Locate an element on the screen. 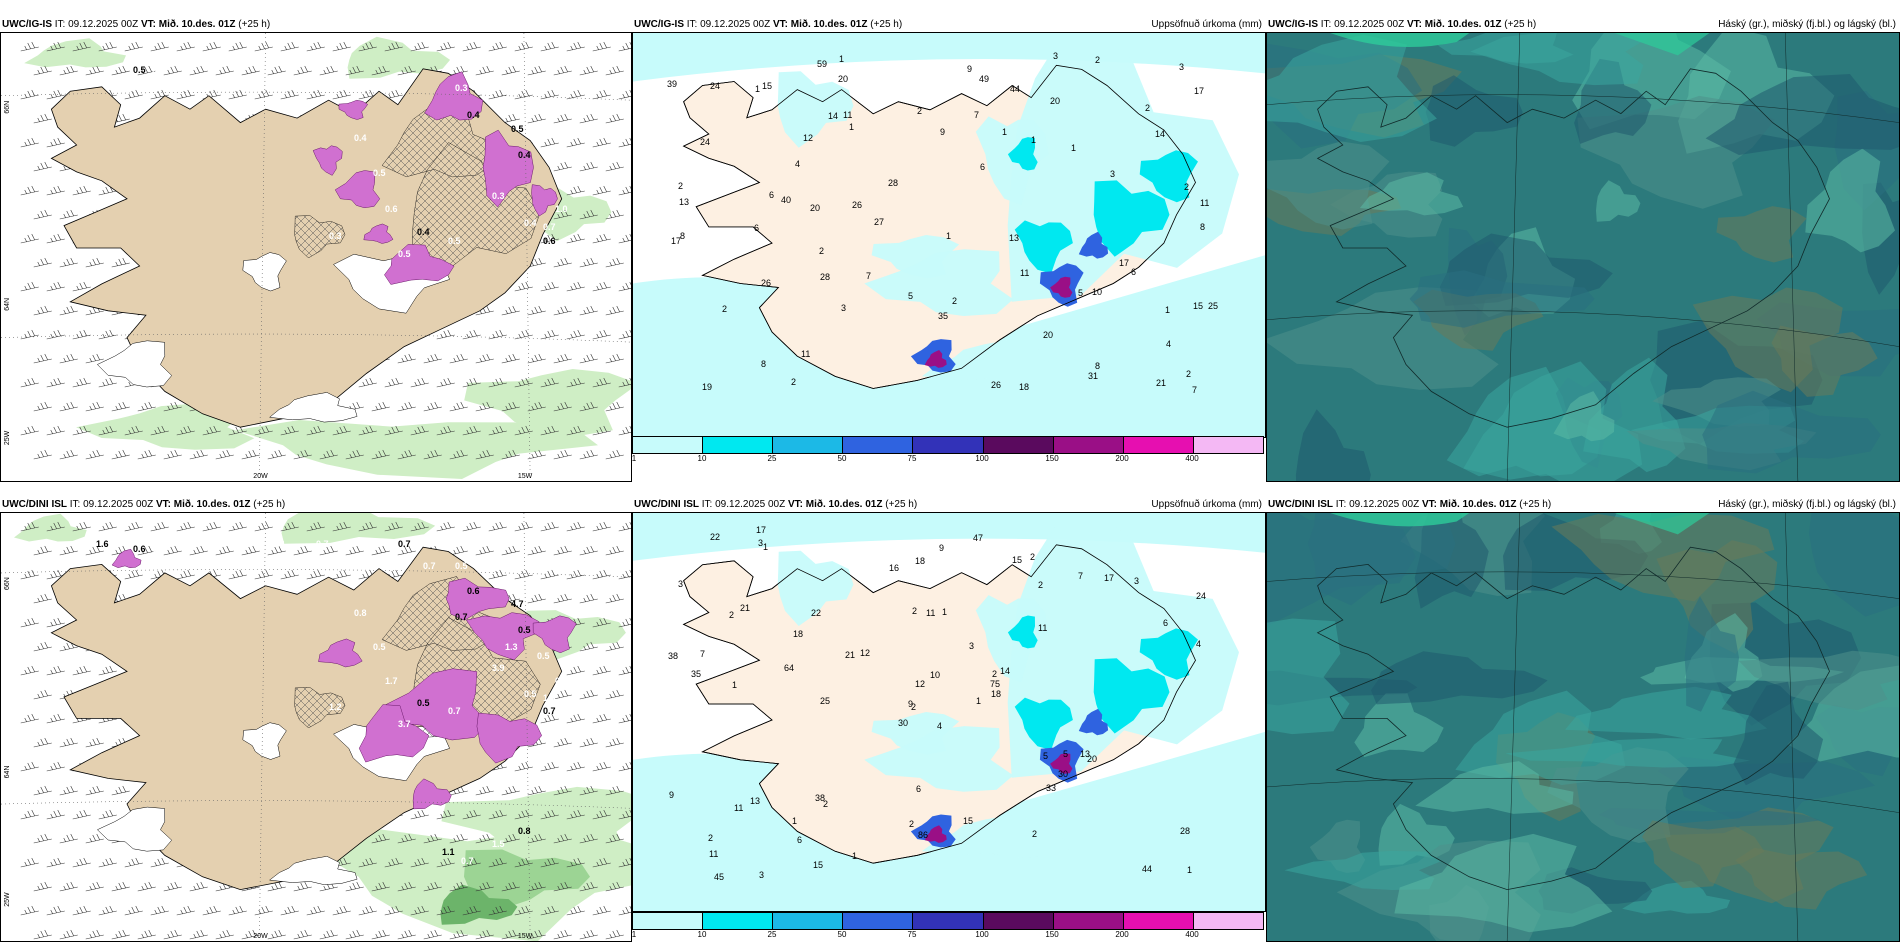  snow-value: 0.4 is located at coordinates (530, 223).